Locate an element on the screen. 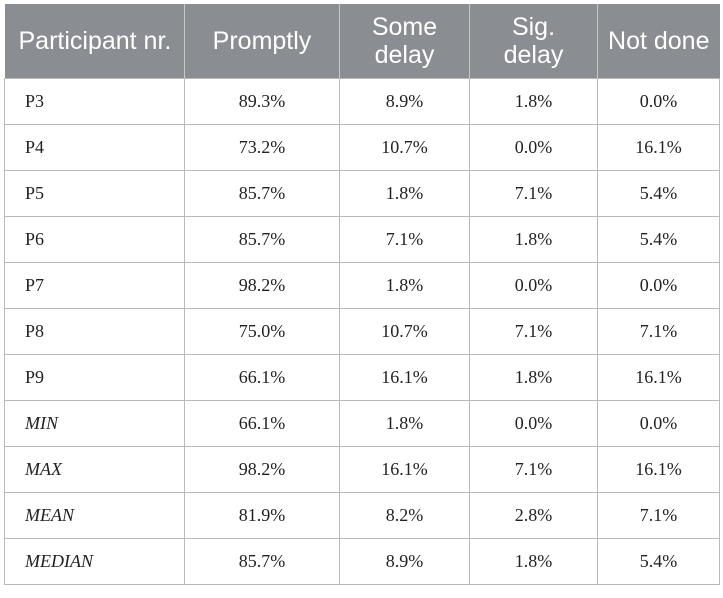 This screenshot has height=598, width=723. stat-row-mean: MEAN 81.9% 8.2% 2.8% 7.1% is located at coordinates (362, 515).